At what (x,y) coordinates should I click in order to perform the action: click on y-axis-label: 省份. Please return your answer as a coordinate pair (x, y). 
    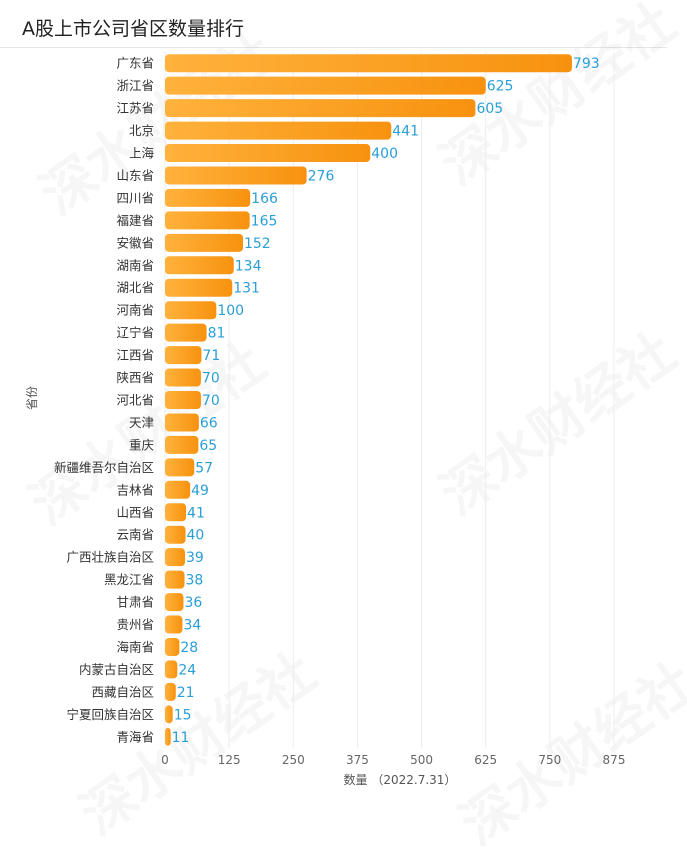
    Looking at the image, I should click on (32, 398).